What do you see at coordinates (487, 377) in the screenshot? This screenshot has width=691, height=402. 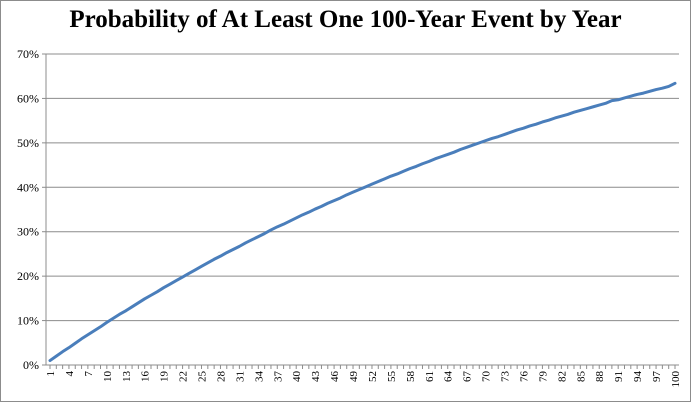 I see `x-tick-label: 70` at bounding box center [487, 377].